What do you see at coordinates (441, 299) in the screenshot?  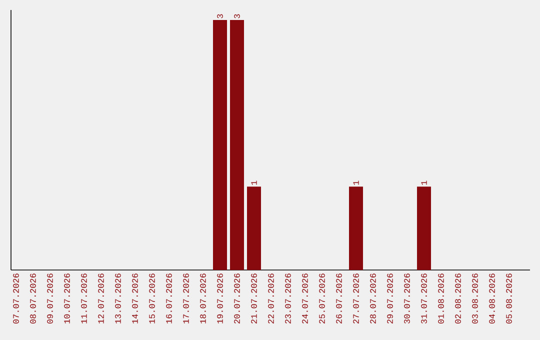 I see `x-tick-label: 01.08.2026` at bounding box center [441, 299].